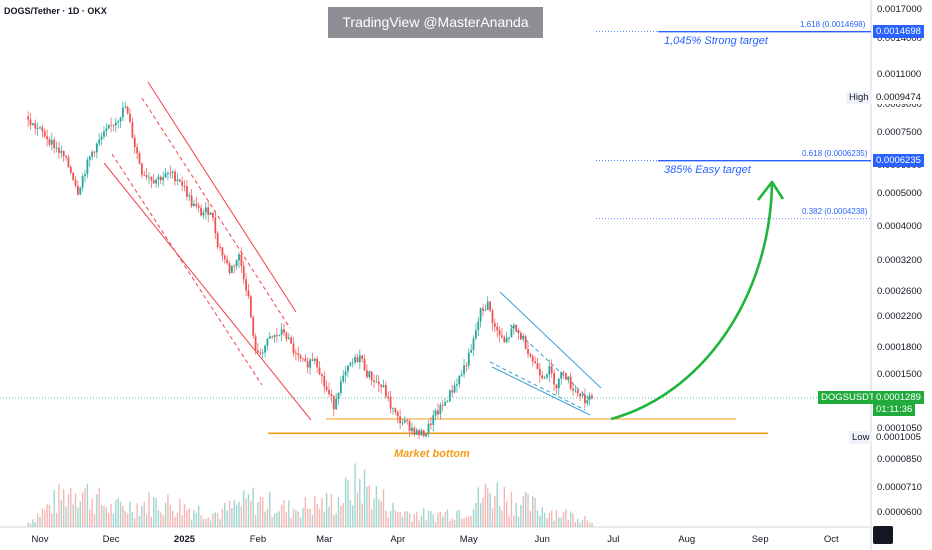 The height and width of the screenshot is (550, 932). Describe the element at coordinates (859, 97) in the screenshot. I see `high-label: High` at that location.